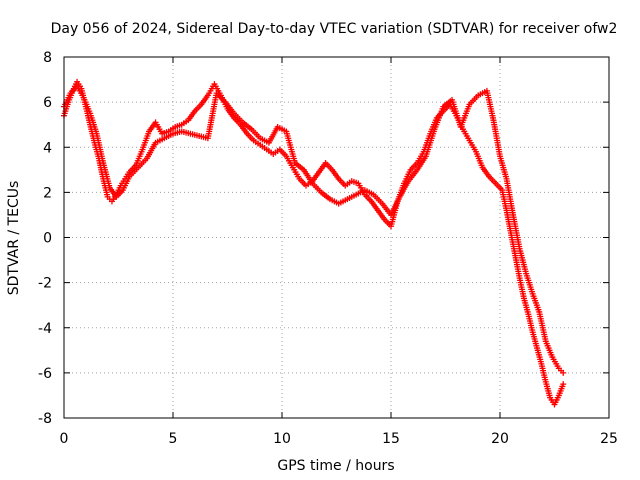  What do you see at coordinates (609, 439) in the screenshot?
I see `x-tick-label: 25` at bounding box center [609, 439].